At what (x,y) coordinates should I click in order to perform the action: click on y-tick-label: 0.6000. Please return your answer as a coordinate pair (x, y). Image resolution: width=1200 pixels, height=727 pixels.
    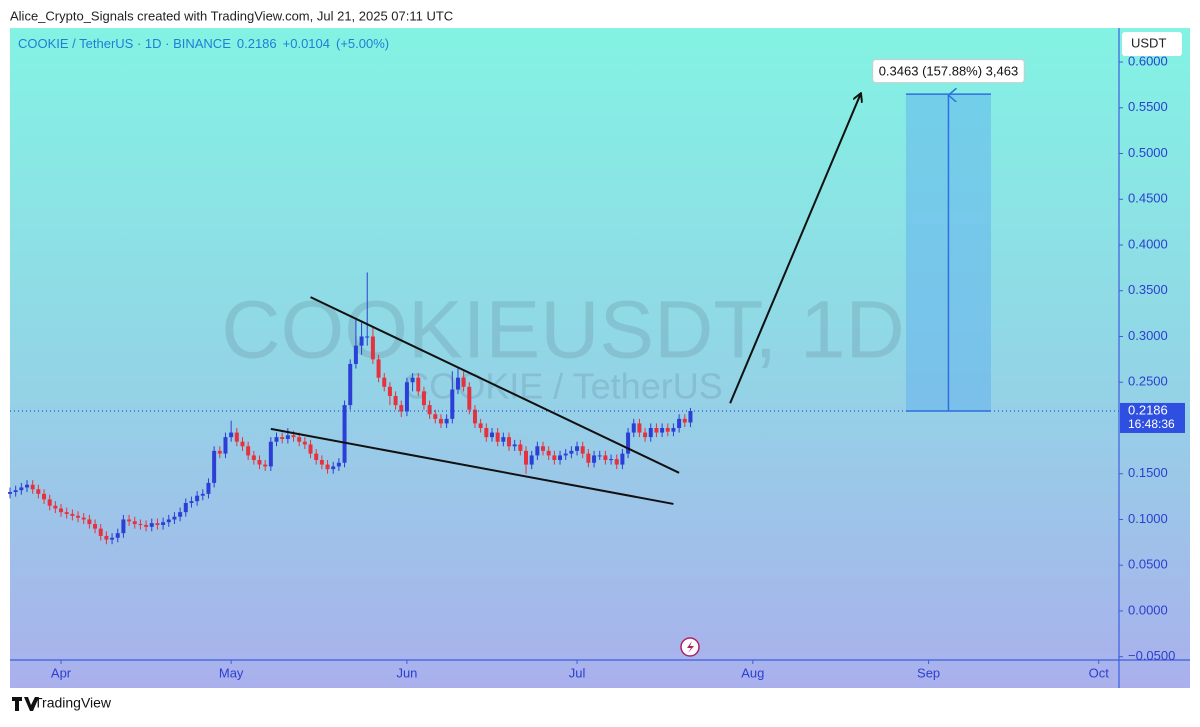
    Looking at the image, I should click on (1148, 60).